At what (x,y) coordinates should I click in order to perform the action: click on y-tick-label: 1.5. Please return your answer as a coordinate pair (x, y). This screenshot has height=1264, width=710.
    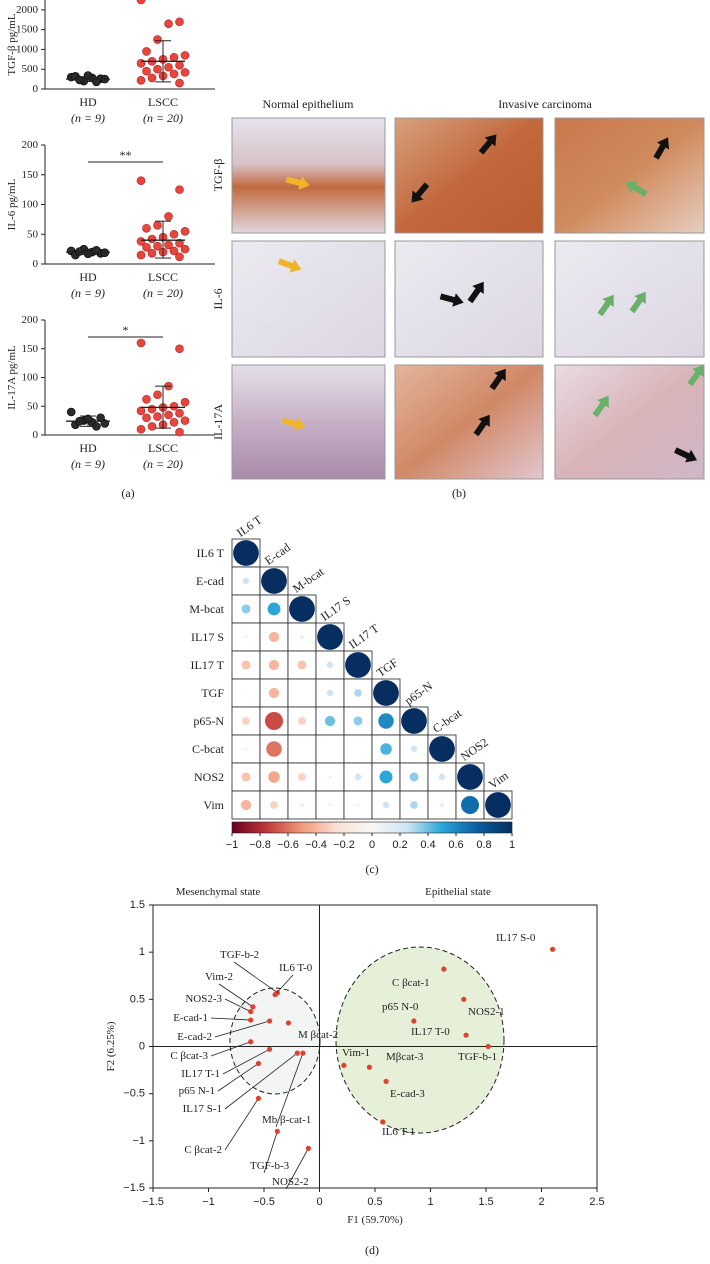
    Looking at the image, I should click on (137, 905).